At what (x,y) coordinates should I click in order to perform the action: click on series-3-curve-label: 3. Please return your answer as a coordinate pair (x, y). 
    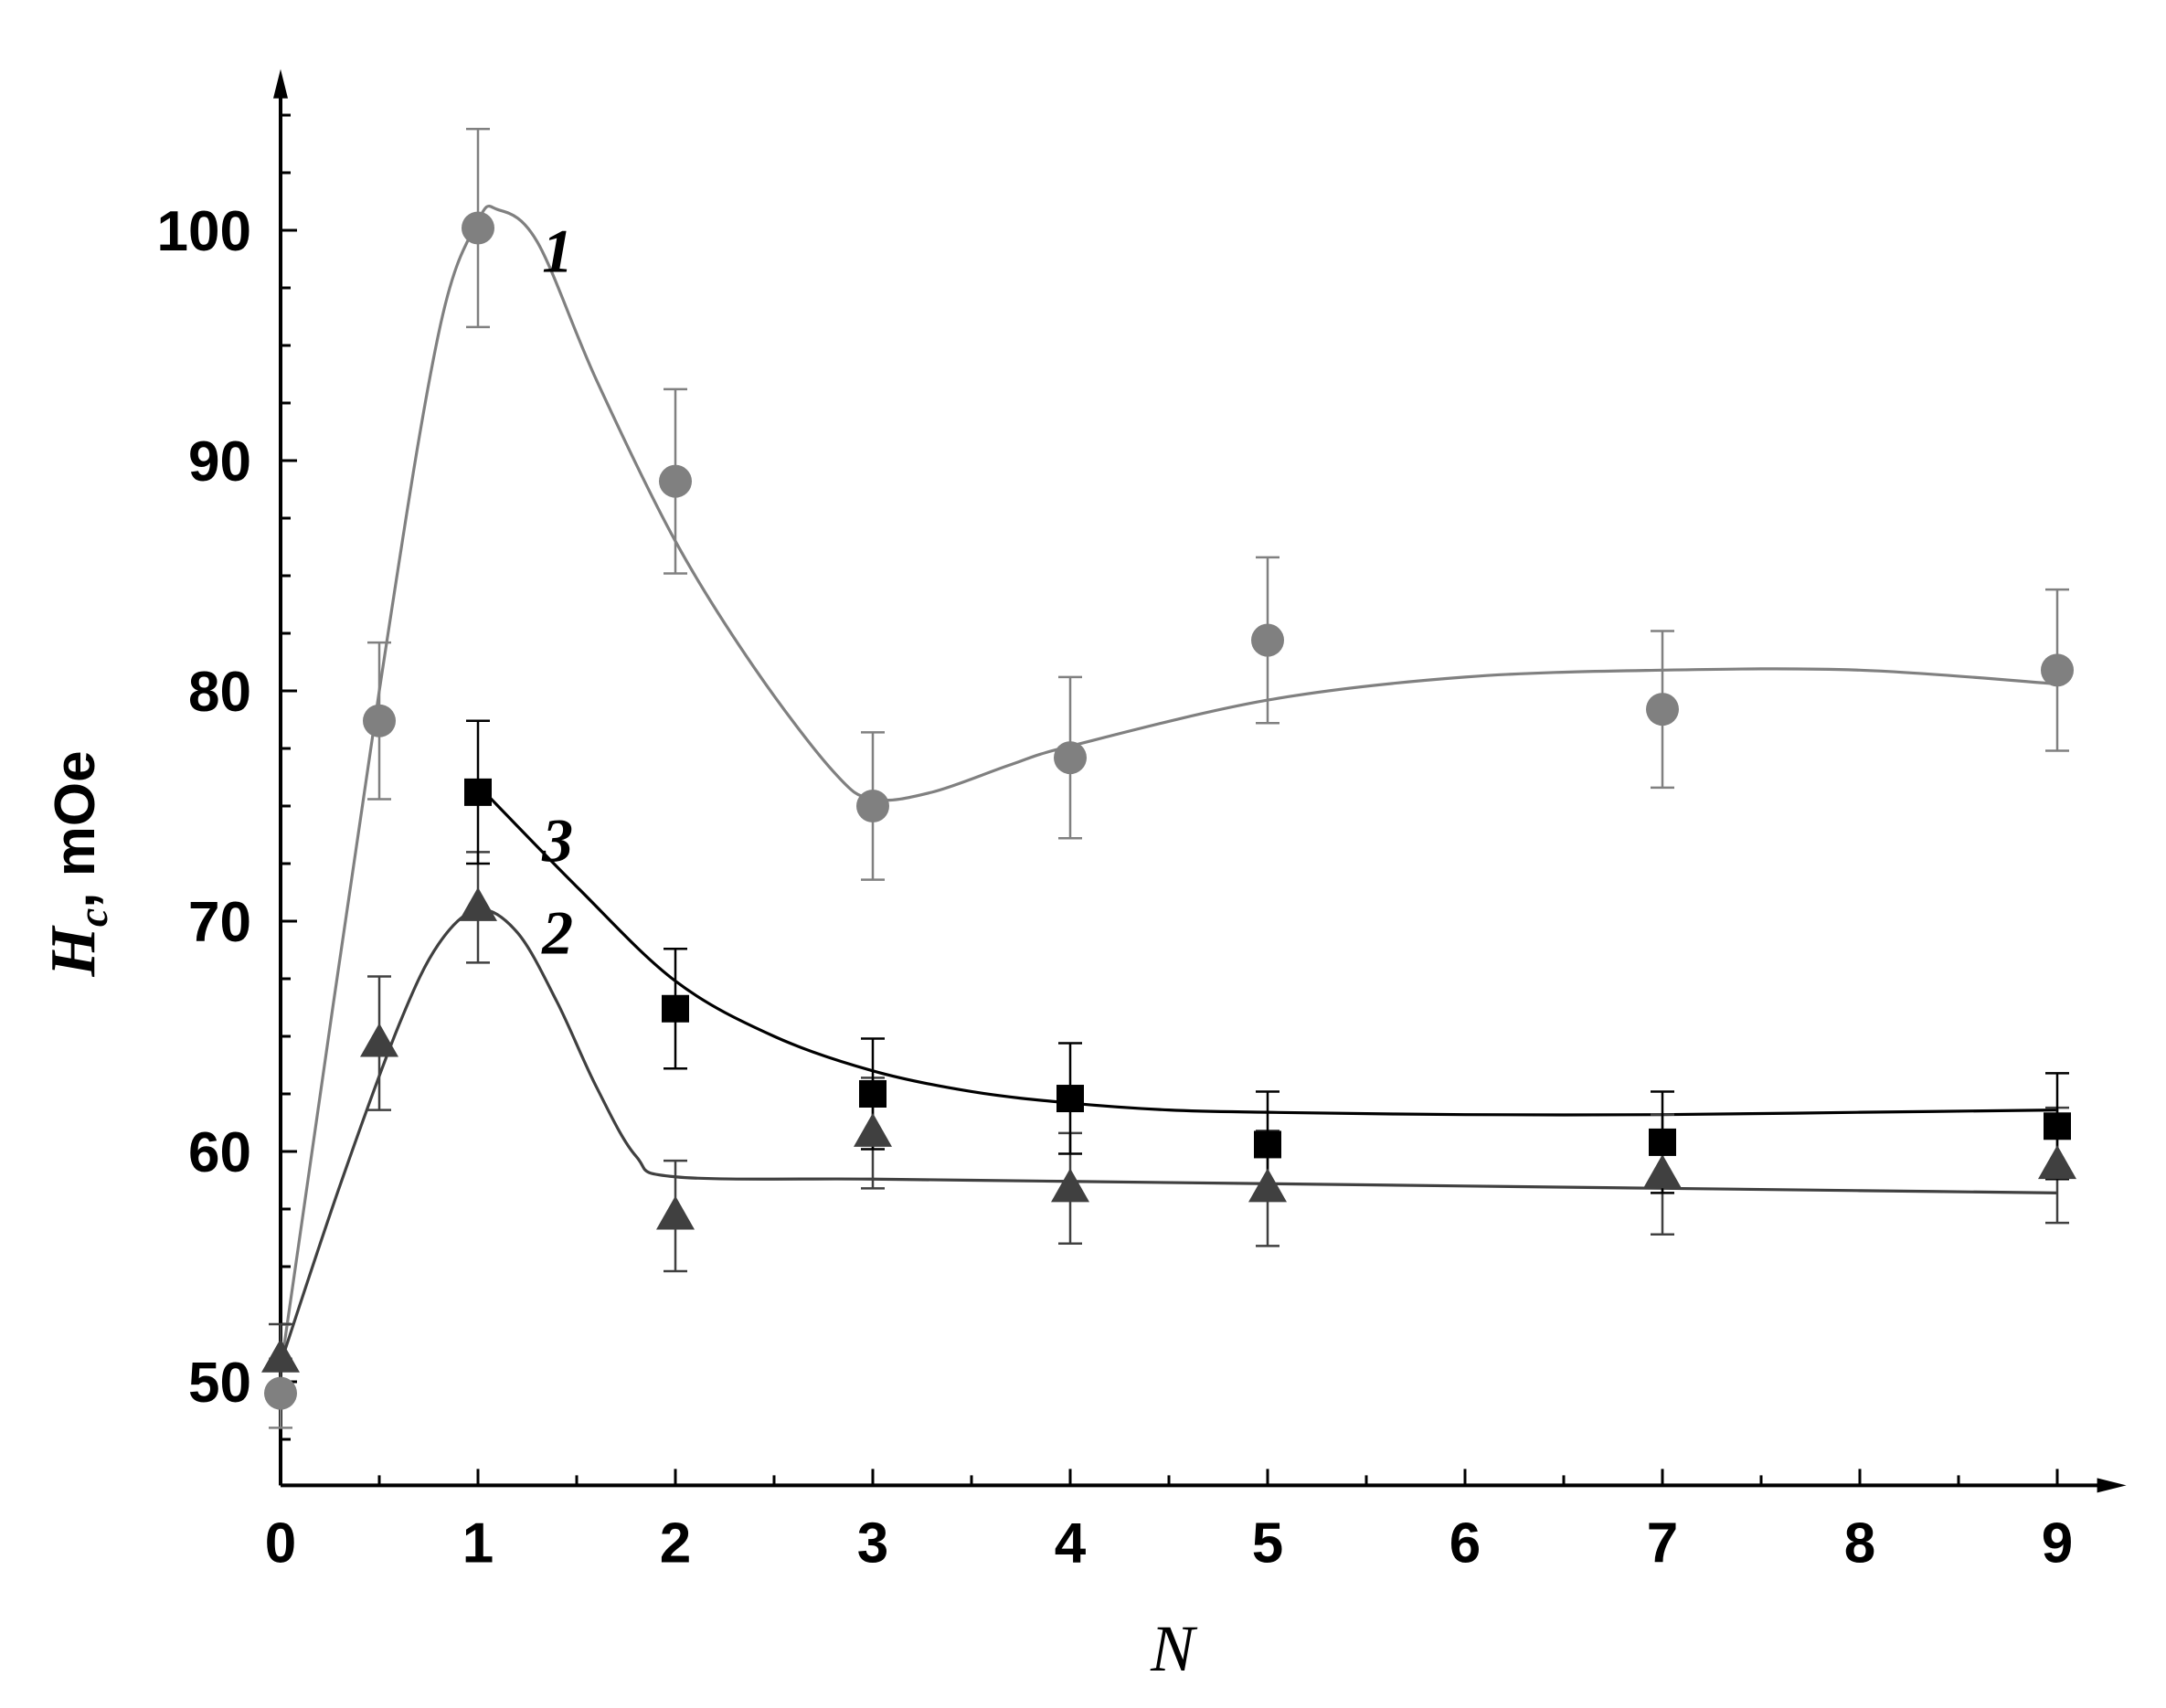
    Looking at the image, I should click on (557, 840).